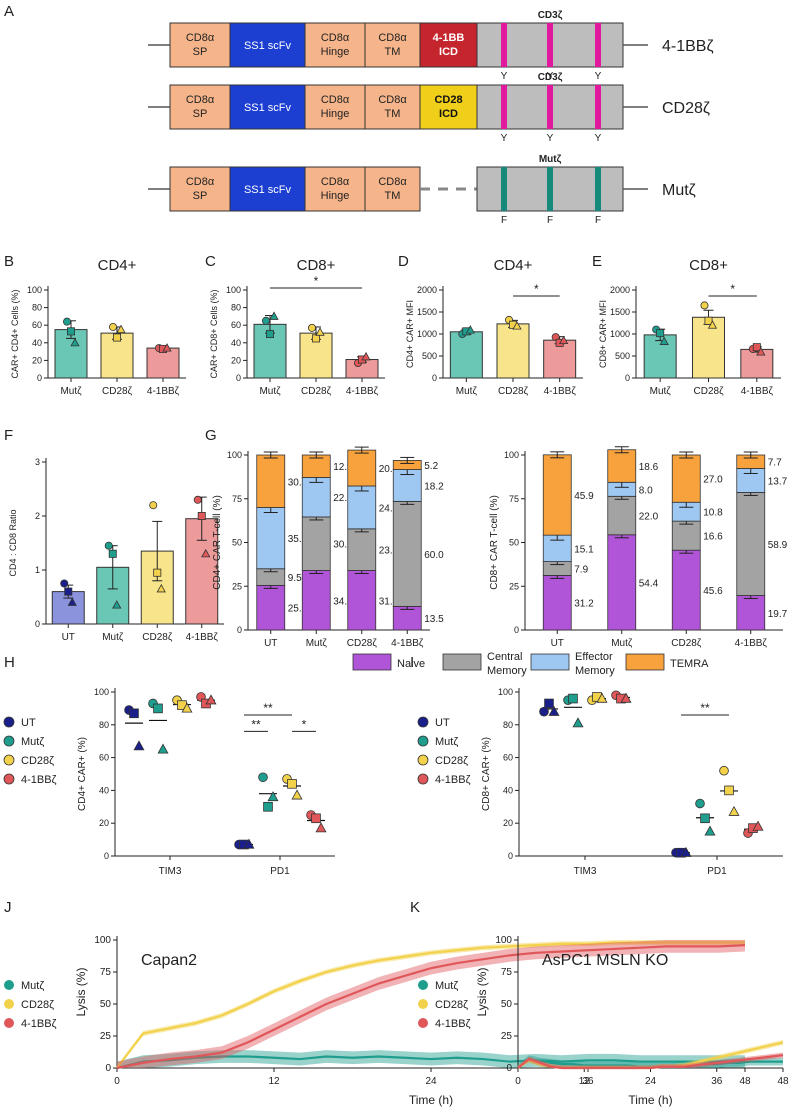  I want to click on y-tick-label: 50, so click(507, 1004).